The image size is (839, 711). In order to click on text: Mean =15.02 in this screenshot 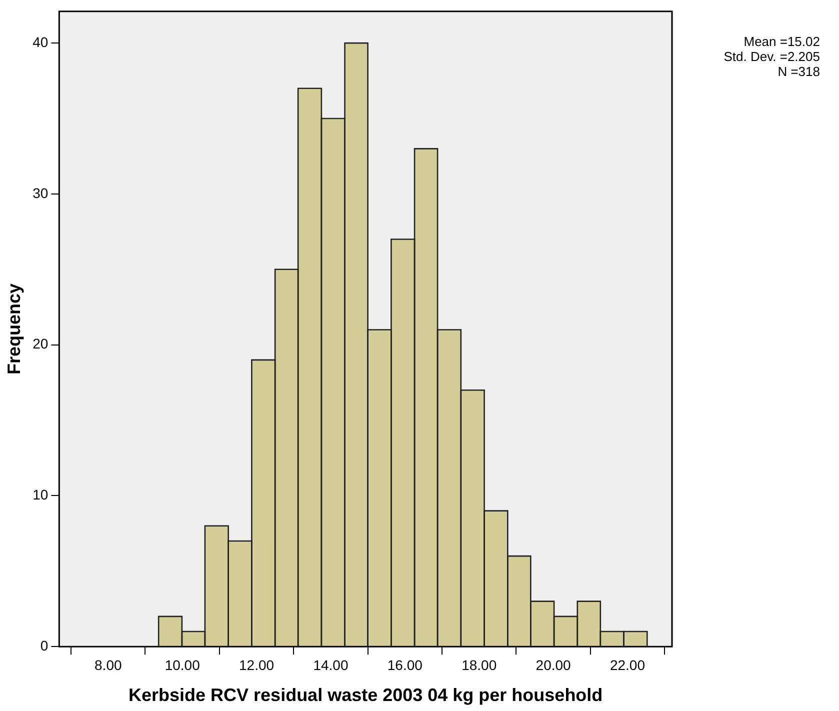, I will do `click(781, 41)`.